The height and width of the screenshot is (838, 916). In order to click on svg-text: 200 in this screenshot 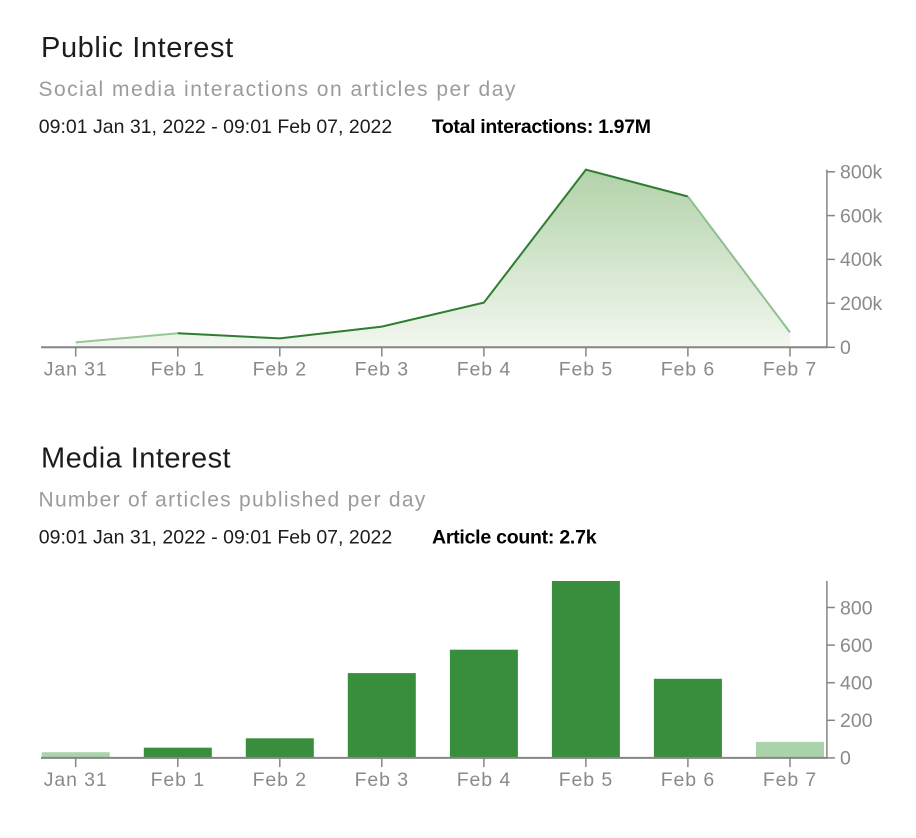, I will do `click(856, 721)`.